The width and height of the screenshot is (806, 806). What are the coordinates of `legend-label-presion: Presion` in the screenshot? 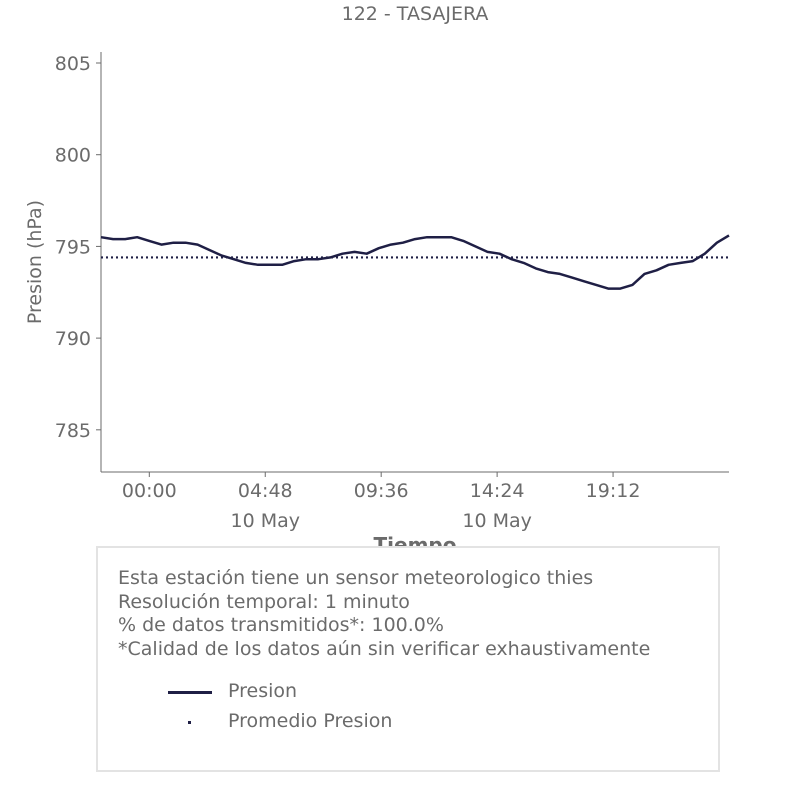 It's located at (263, 691).